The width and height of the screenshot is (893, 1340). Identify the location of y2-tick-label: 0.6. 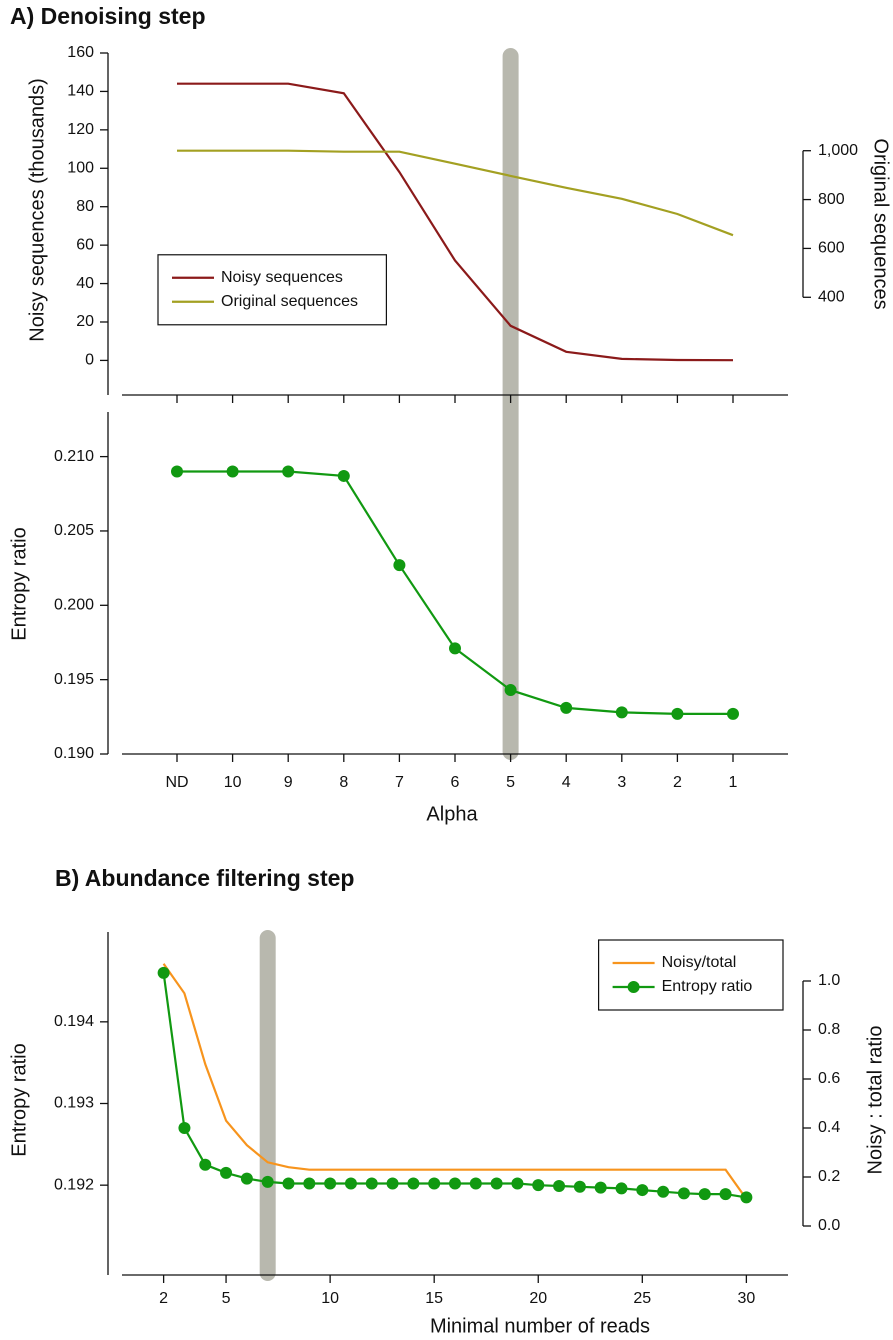
(829, 1078).